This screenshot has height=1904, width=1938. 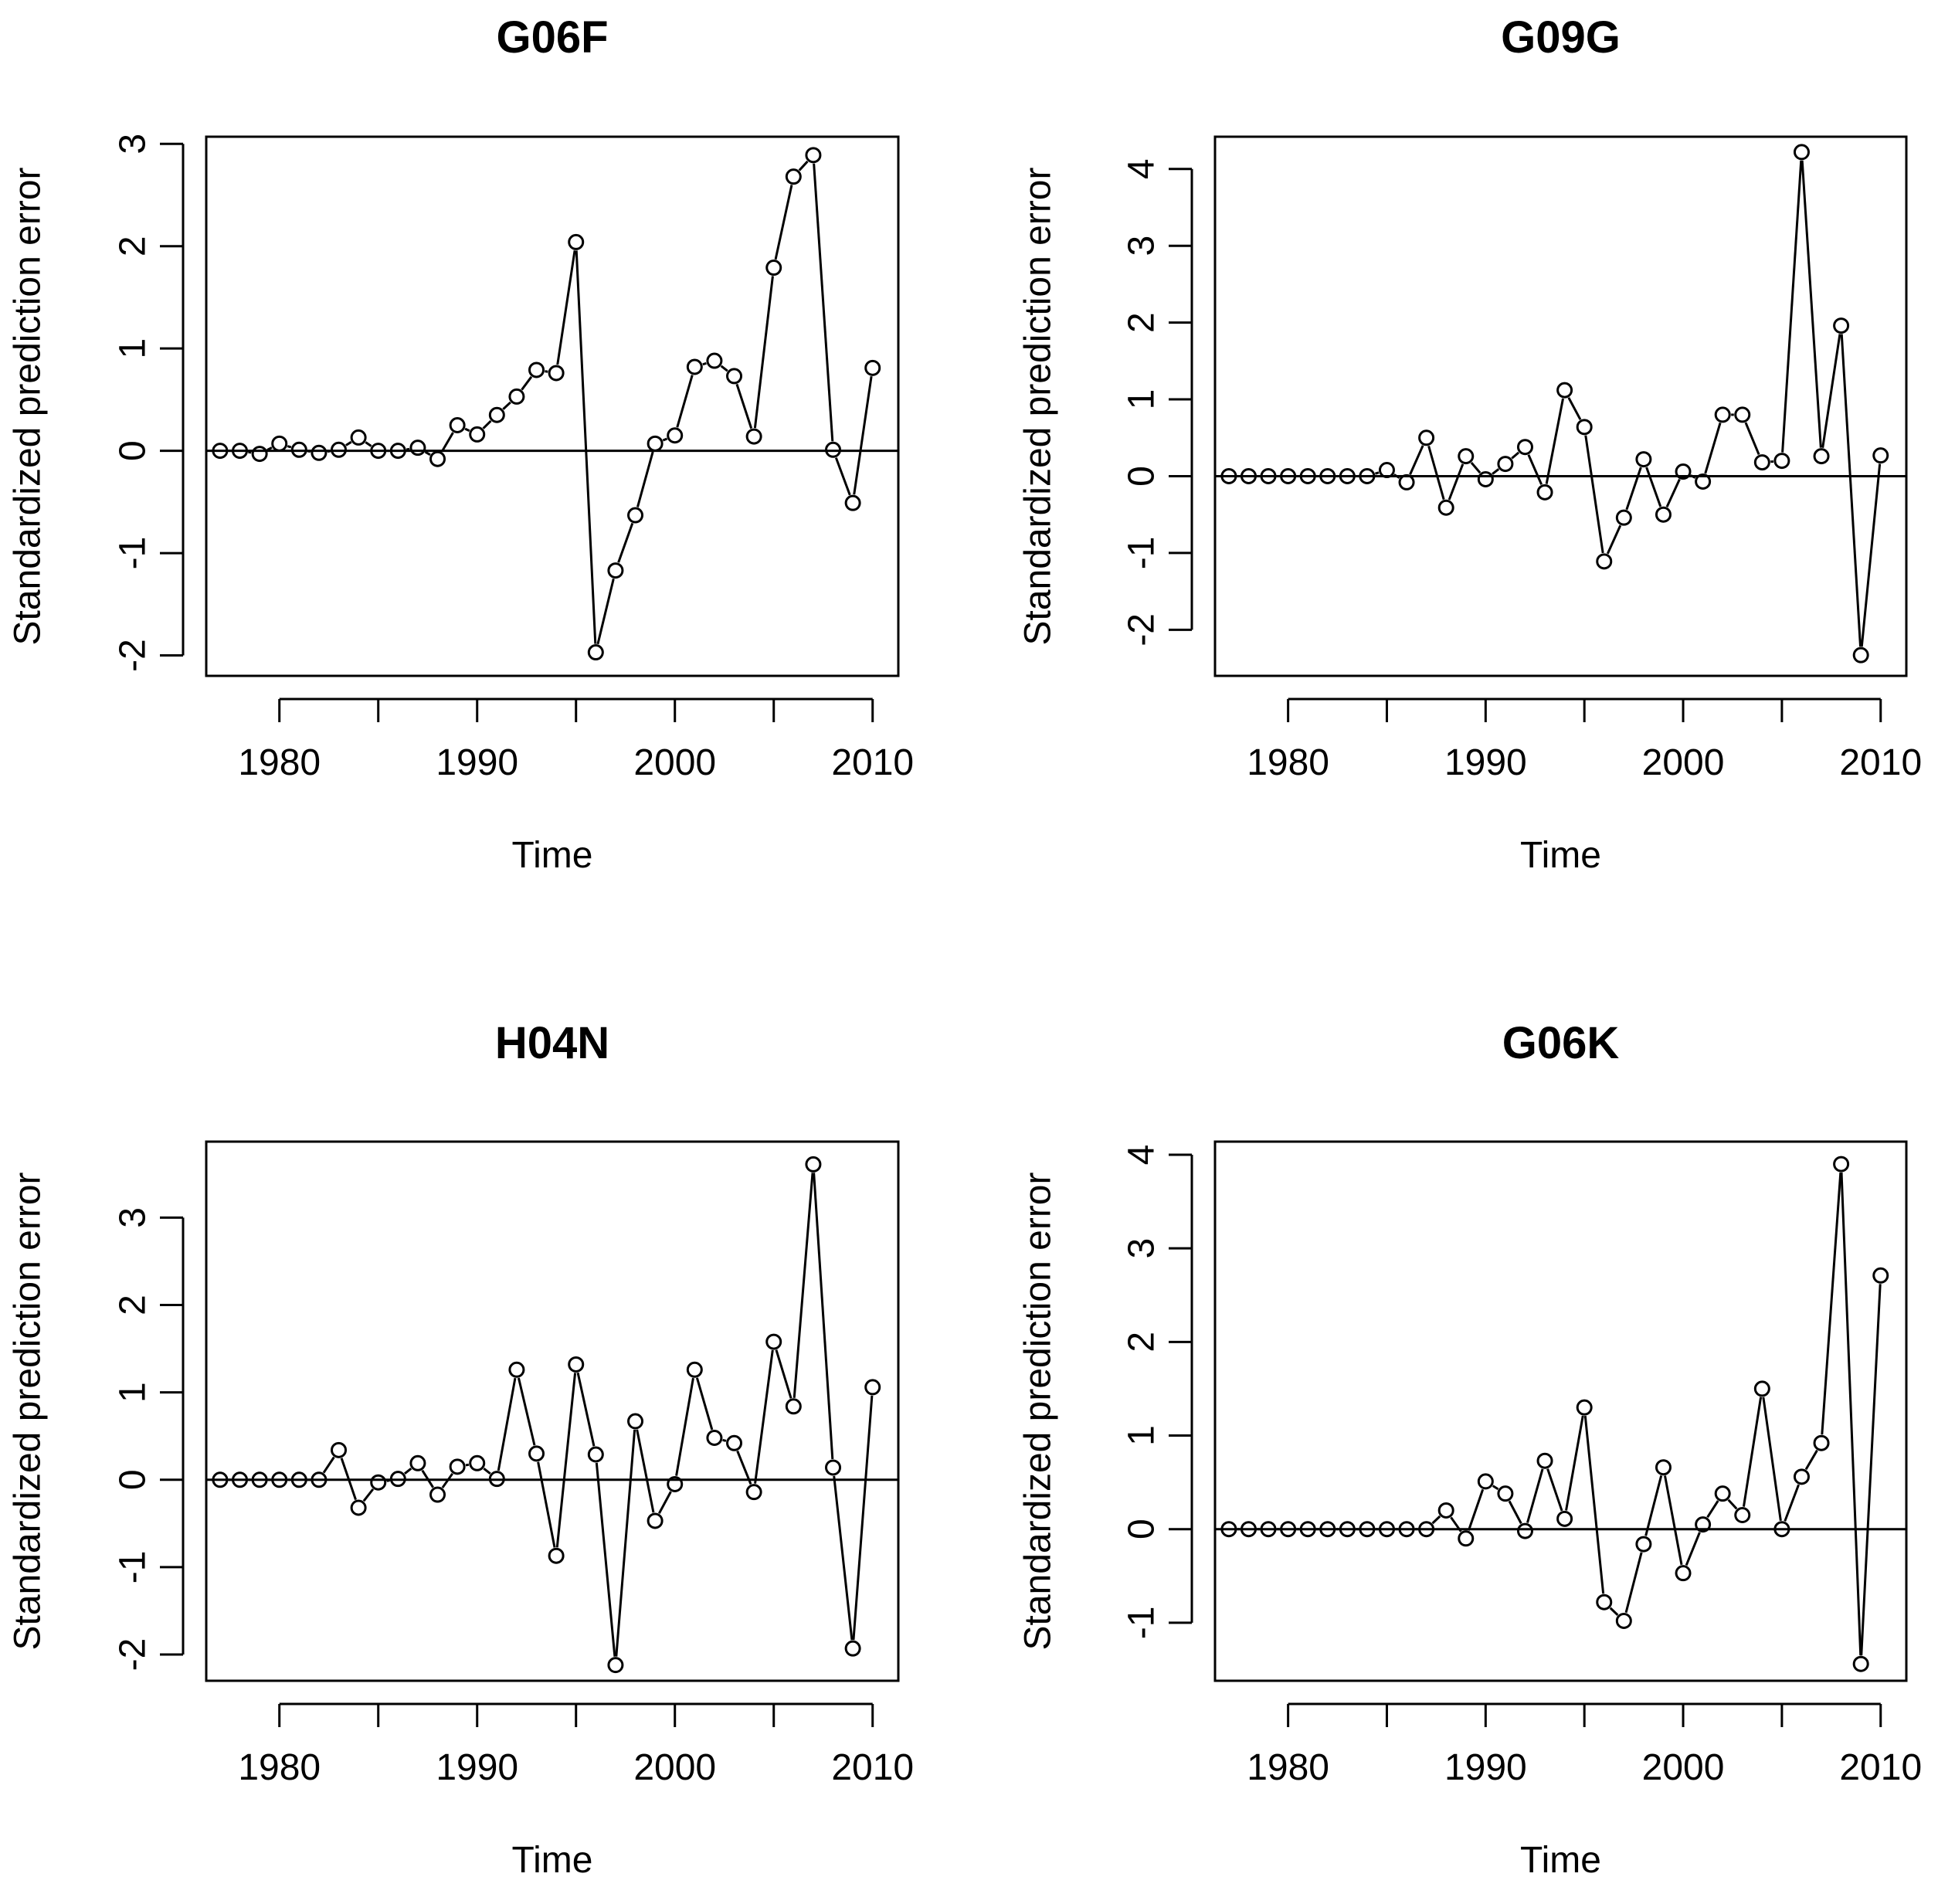 What do you see at coordinates (552, 1043) in the screenshot?
I see `chart-title: H04N` at bounding box center [552, 1043].